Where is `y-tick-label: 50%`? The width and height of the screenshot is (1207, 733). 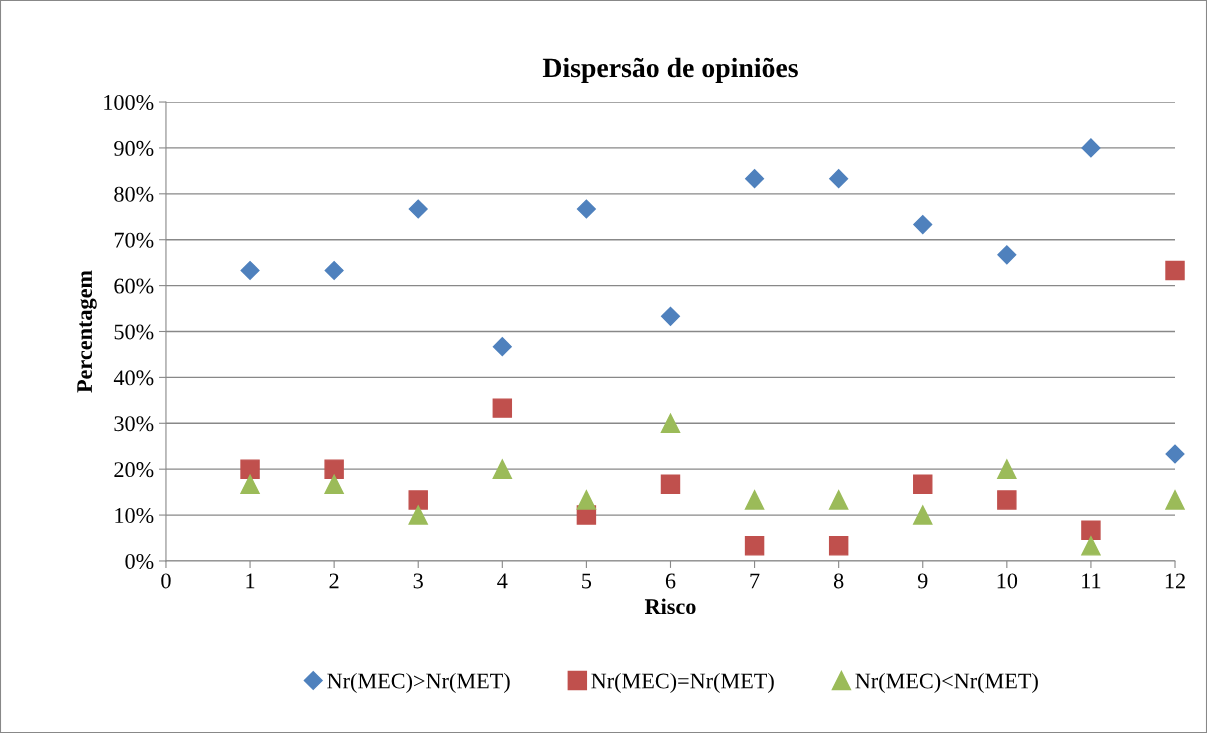 y-tick-label: 50% is located at coordinates (134, 332).